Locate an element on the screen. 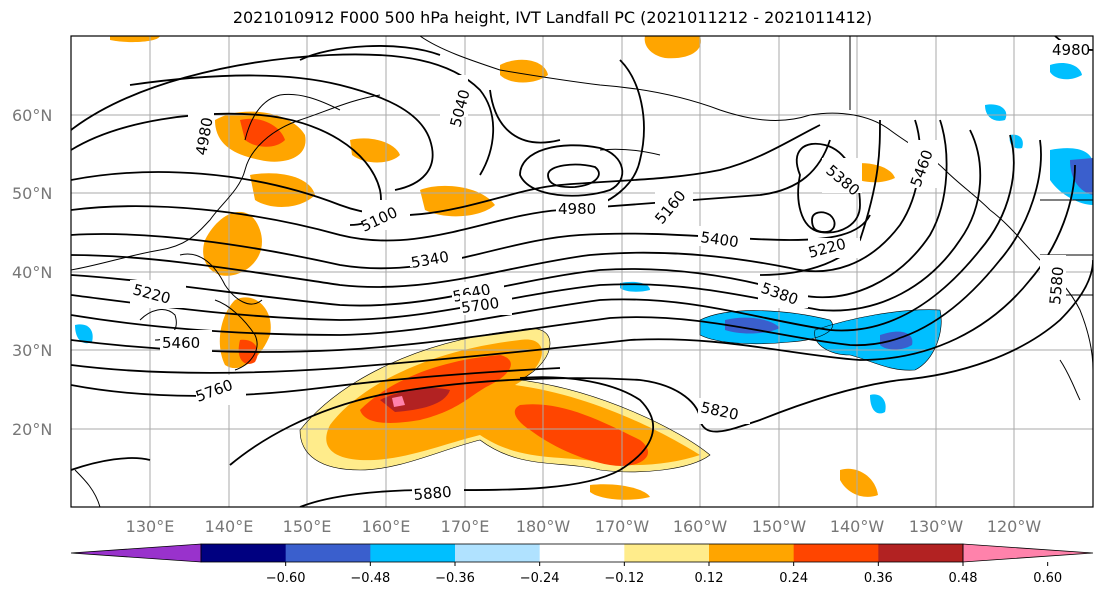 Image resolution: width=1105 pixels, height=601 pixels. lon-label: 160°W is located at coordinates (700, 526).